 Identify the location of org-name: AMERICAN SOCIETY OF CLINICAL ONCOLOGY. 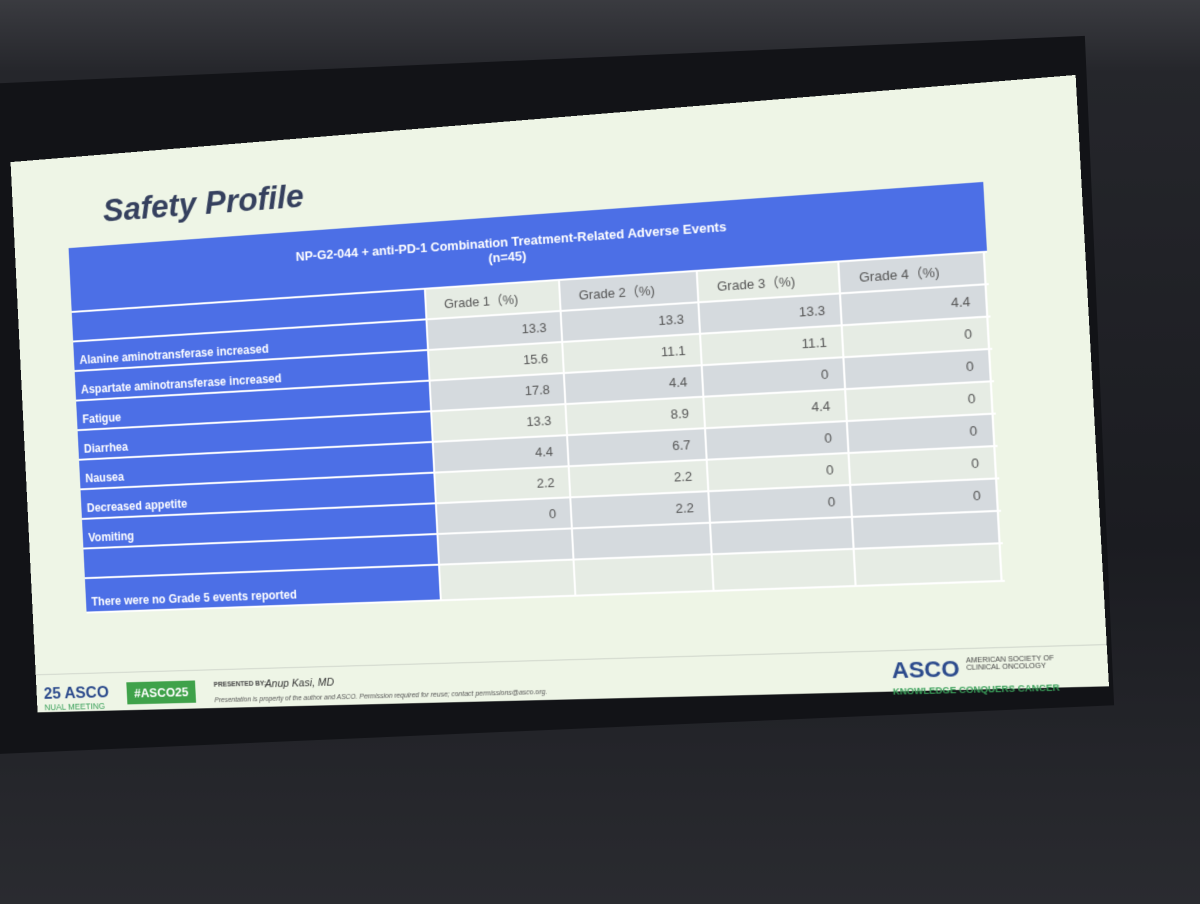
(1010, 664).